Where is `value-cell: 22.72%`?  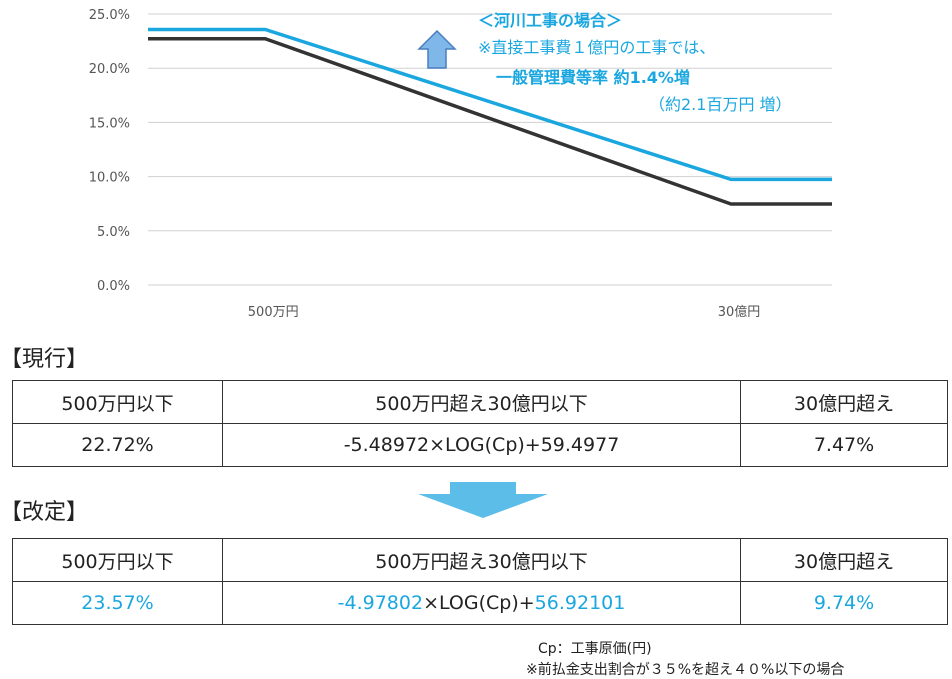 value-cell: 22.72% is located at coordinates (117, 445).